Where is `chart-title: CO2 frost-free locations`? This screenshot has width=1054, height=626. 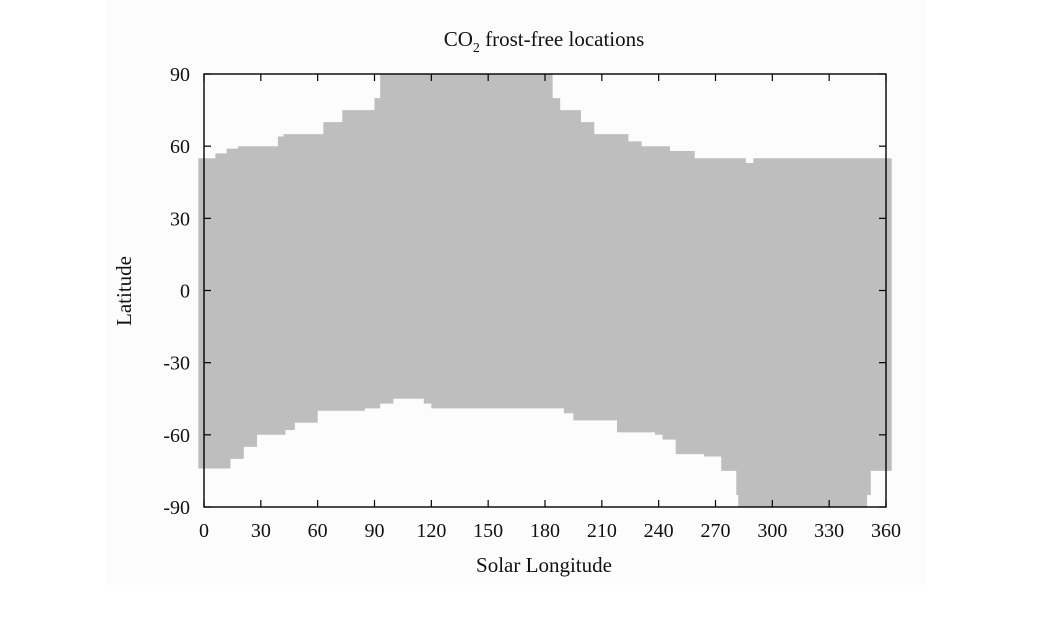 chart-title: CO2 frost-free locations is located at coordinates (544, 41).